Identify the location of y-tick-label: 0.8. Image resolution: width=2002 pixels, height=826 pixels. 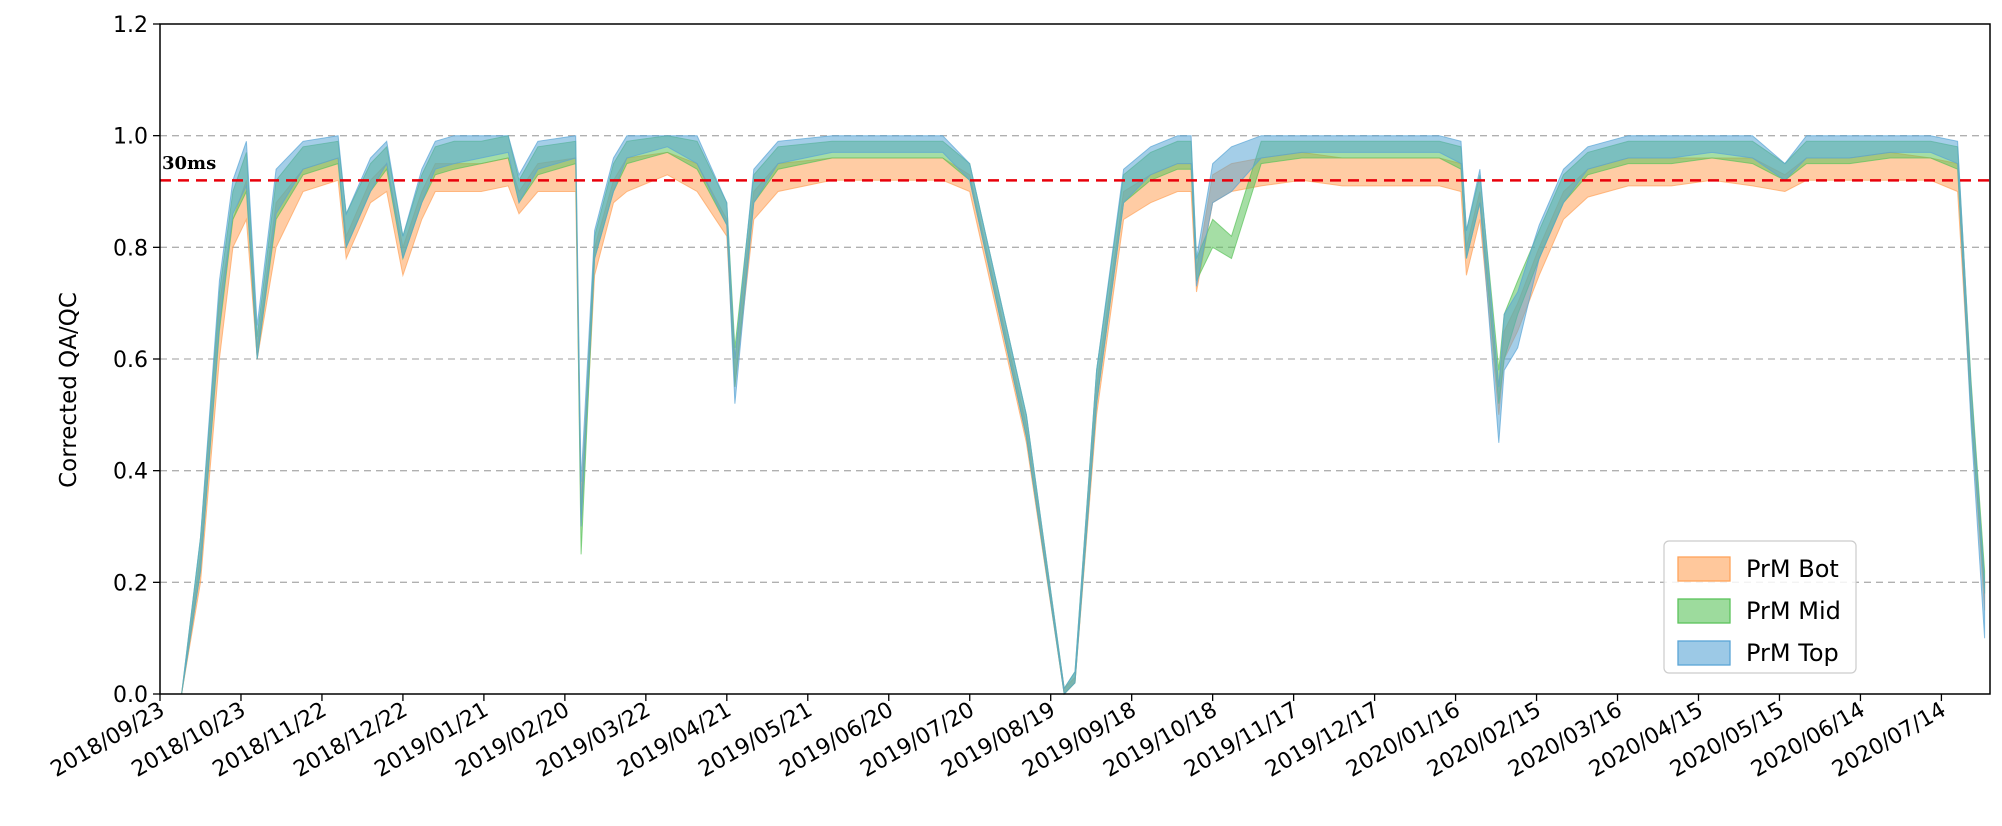
(130, 248).